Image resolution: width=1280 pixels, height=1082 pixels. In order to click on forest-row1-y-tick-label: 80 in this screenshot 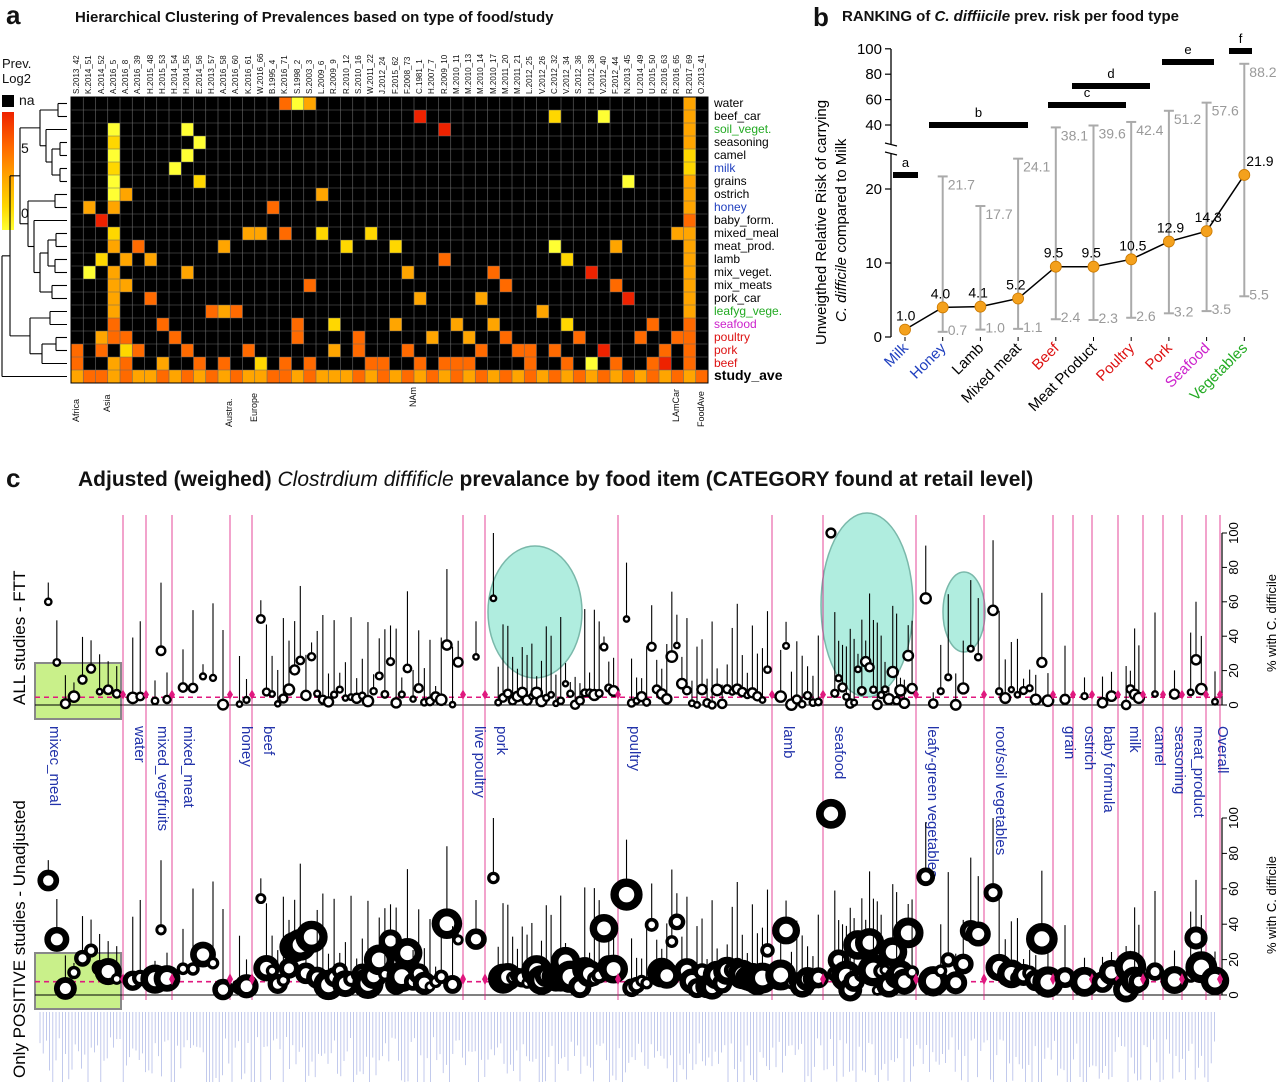, I will do `click(1233, 567)`.